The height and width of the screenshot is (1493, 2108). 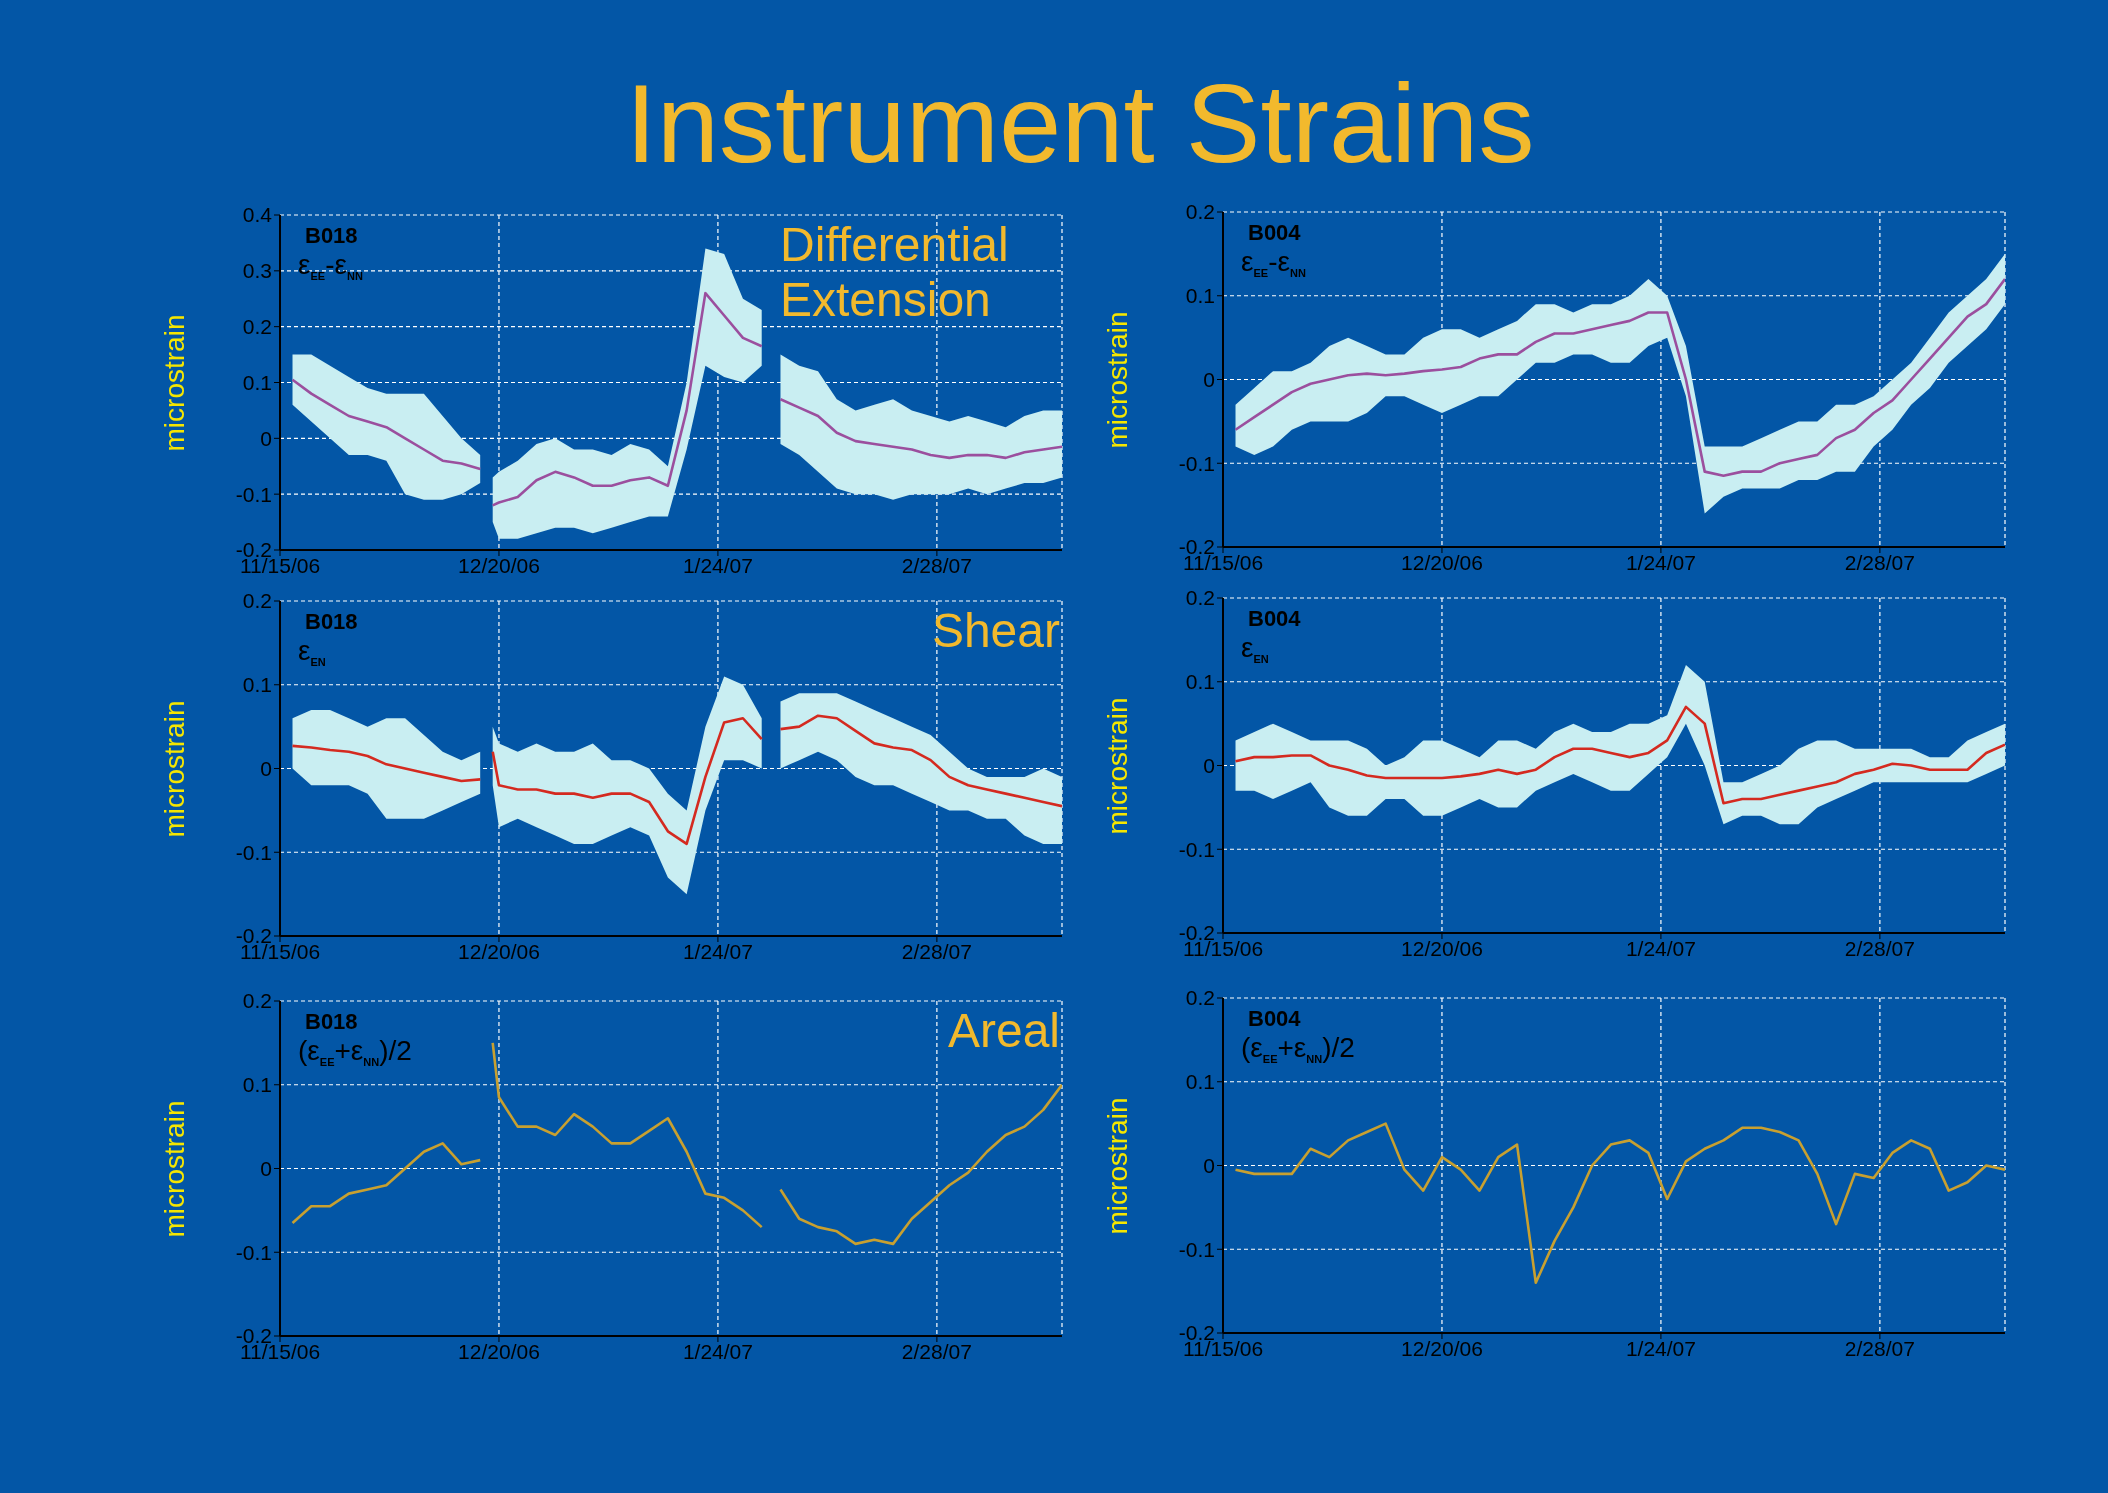 What do you see at coordinates (1080, 123) in the screenshot?
I see `chart-title: Instrument Strains` at bounding box center [1080, 123].